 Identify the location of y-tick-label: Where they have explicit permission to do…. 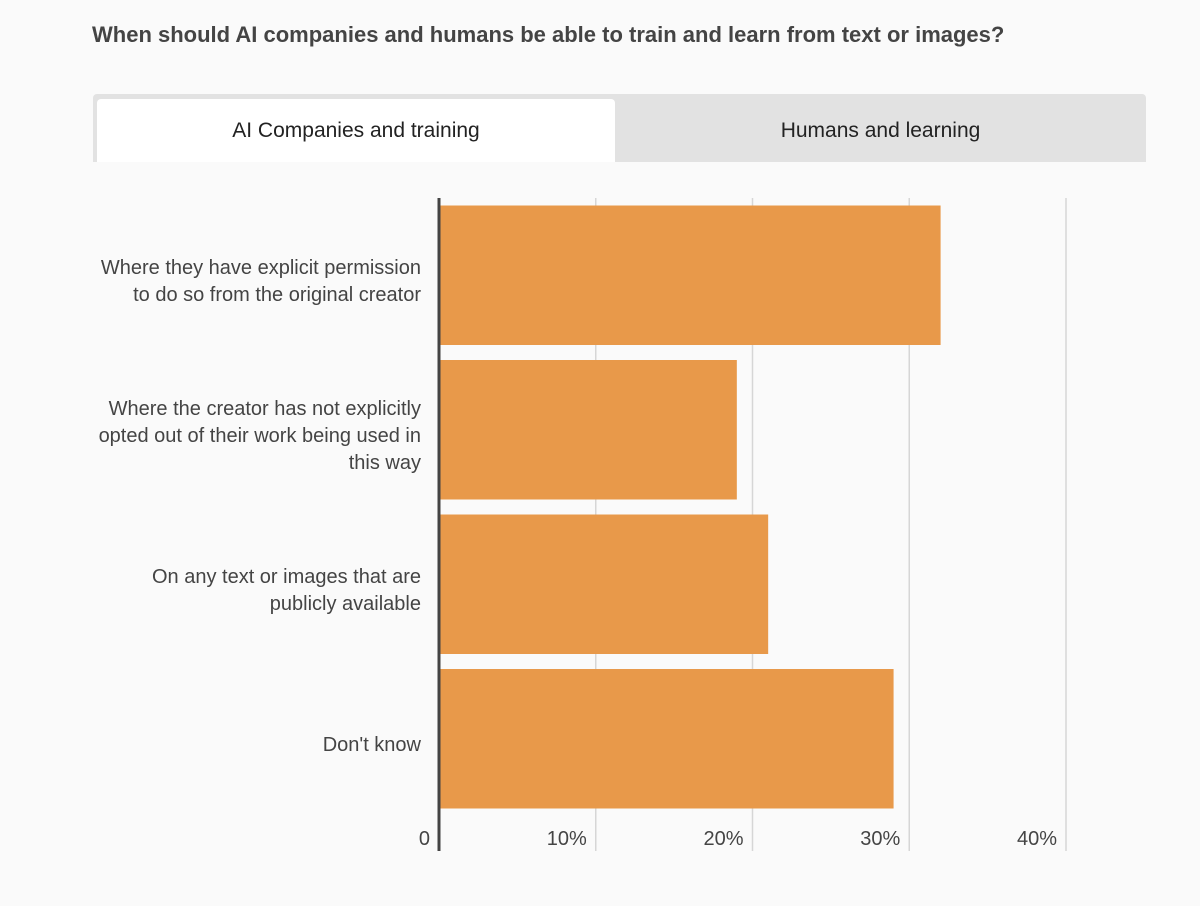
(261, 281).